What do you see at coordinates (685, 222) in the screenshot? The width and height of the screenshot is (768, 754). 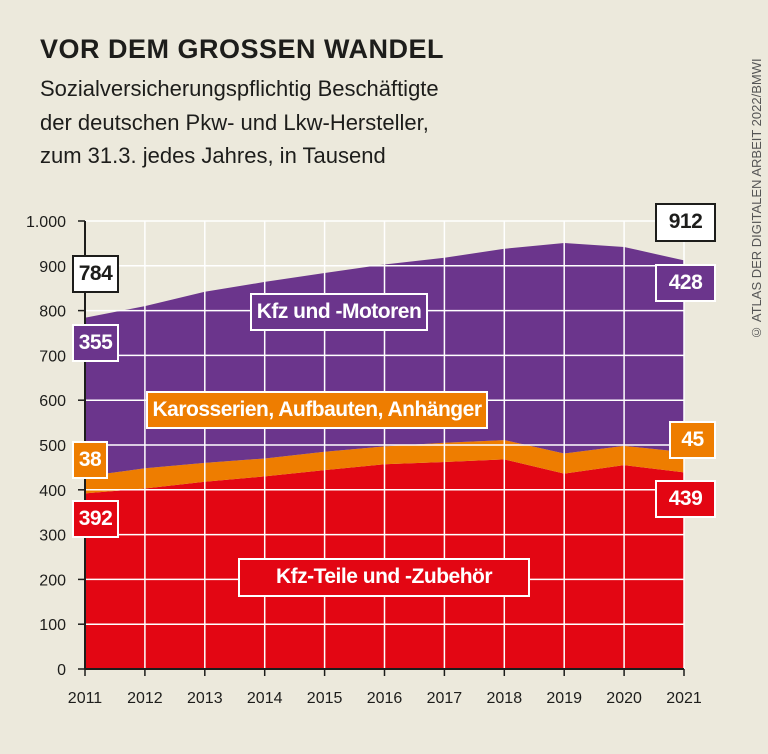 I see `label-total-2021: 912` at bounding box center [685, 222].